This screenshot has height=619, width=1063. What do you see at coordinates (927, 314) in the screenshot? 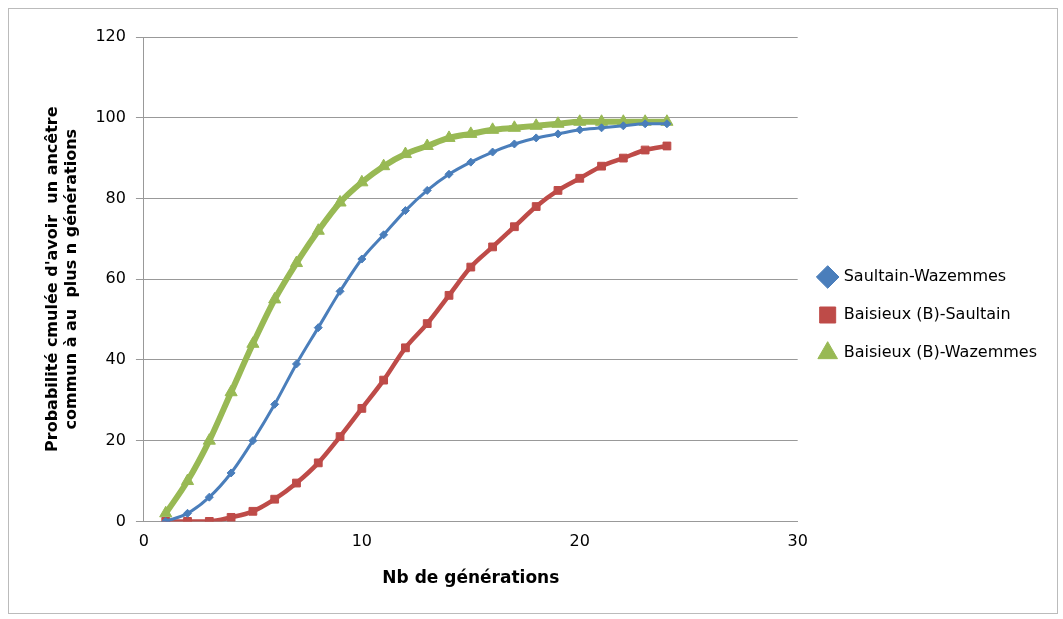
I see `legend-label: Baisieux (B)-Saultain` at bounding box center [927, 314].